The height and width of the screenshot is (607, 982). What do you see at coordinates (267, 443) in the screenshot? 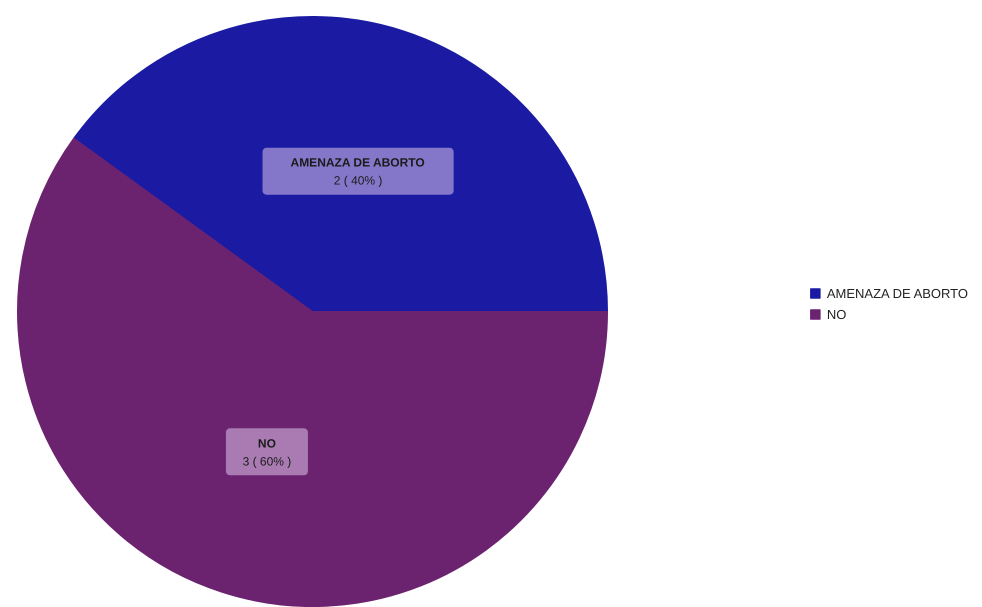
I see `slice-label: NO` at bounding box center [267, 443].